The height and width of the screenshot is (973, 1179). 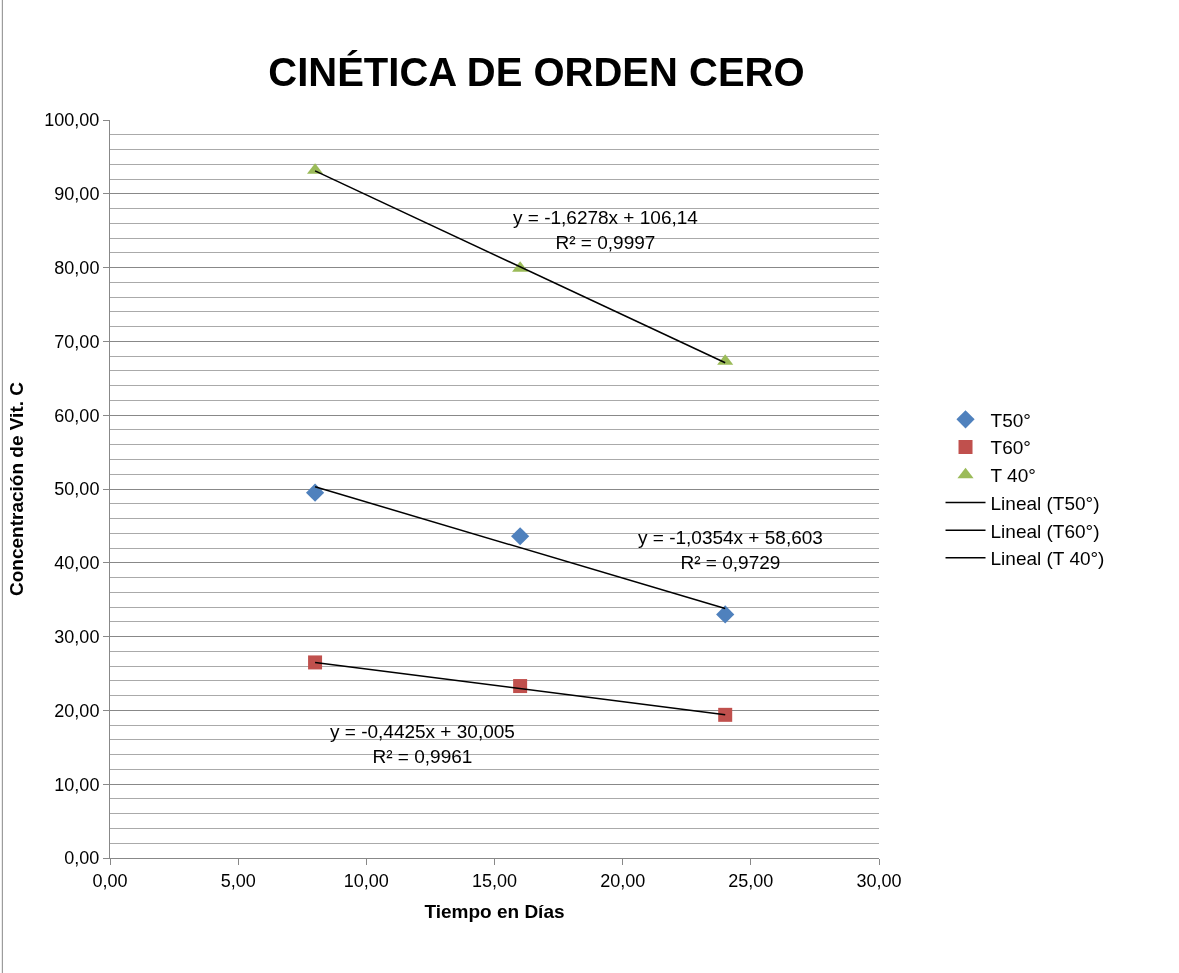 I want to click on chart-title: CINÉTICA DE ORDEN CERO, so click(x=536, y=72).